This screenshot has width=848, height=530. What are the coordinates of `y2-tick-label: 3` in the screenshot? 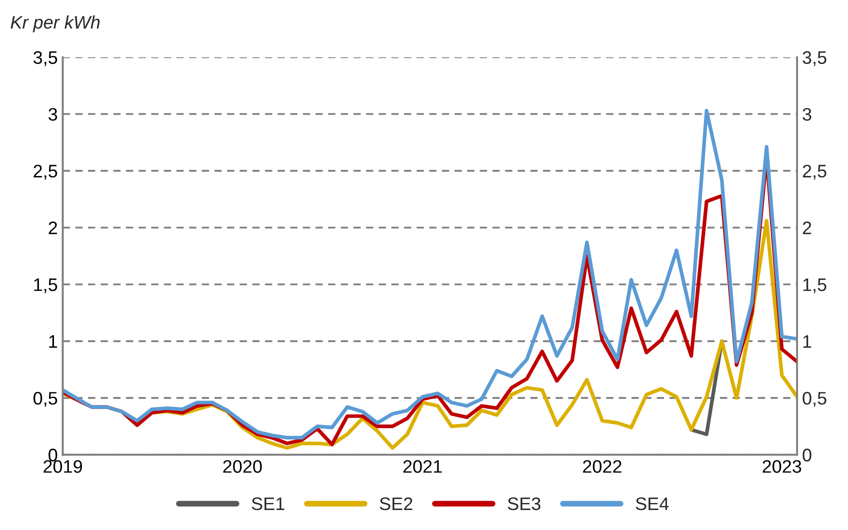 It's located at (807, 114).